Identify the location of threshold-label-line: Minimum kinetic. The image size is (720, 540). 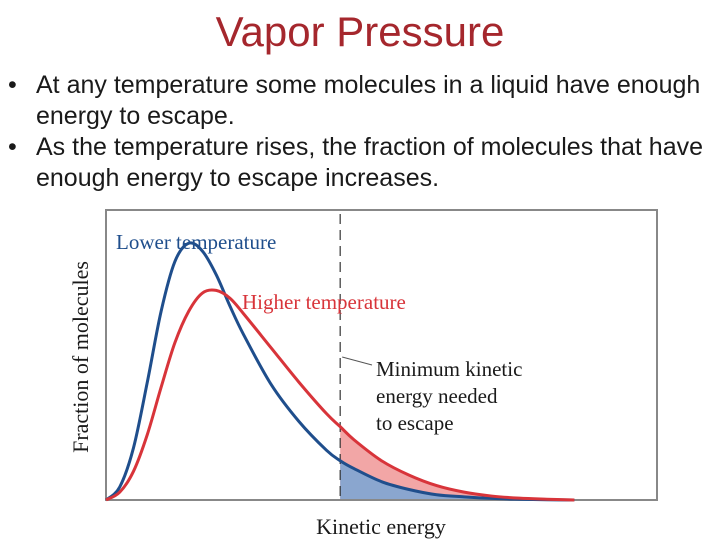
(449, 369).